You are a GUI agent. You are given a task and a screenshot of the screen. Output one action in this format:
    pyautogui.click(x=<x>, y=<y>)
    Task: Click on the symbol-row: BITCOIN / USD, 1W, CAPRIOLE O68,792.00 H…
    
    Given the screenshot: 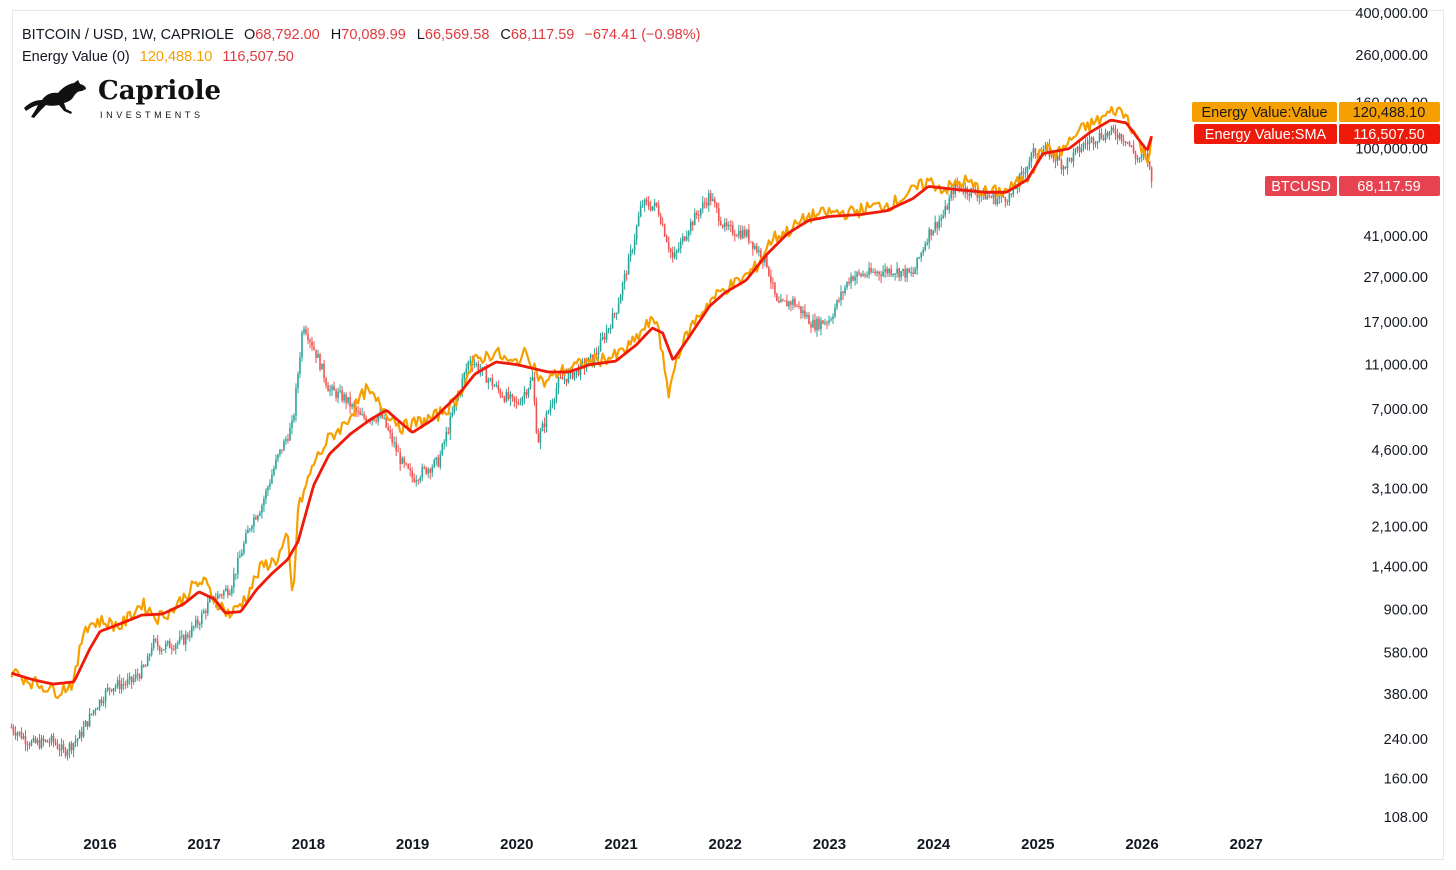 What is the action you would take?
    pyautogui.click(x=361, y=35)
    